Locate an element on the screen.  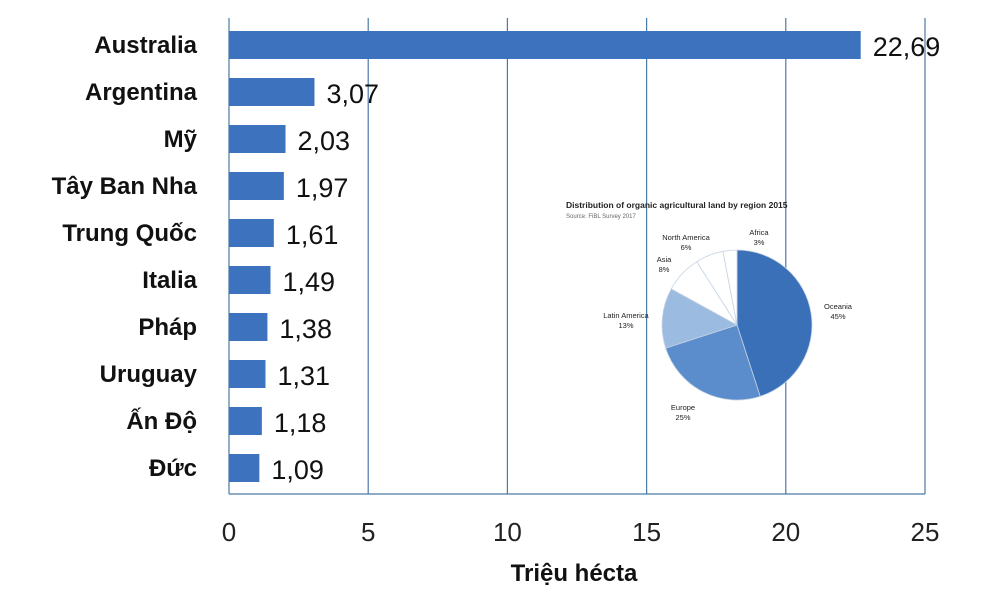
pie-slices is located at coordinates (737, 325).